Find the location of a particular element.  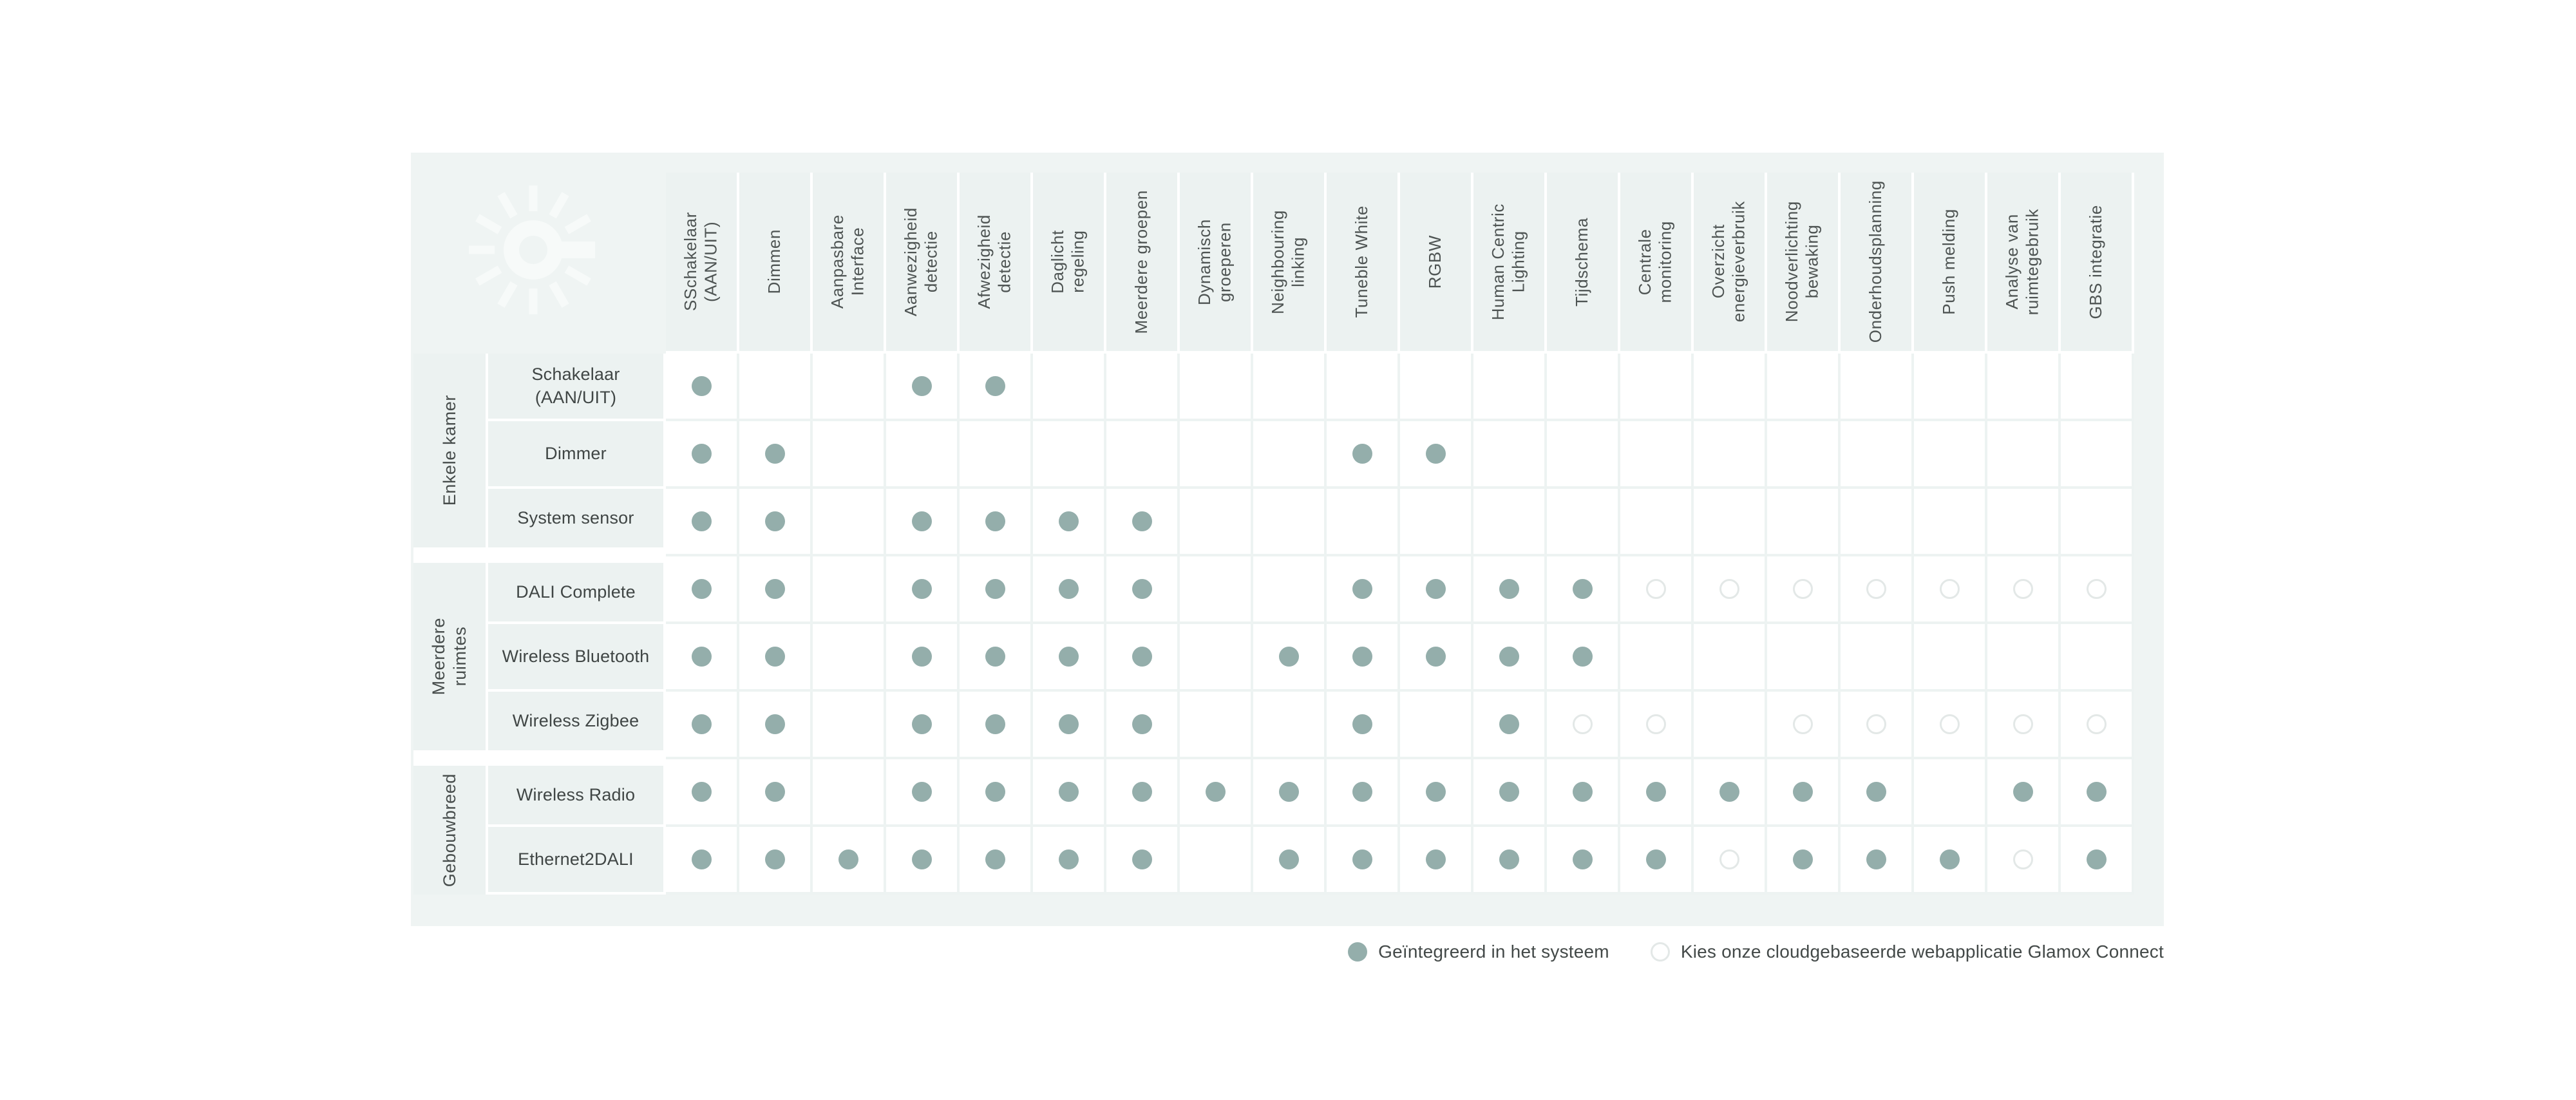

column-header: Daglicht regeling is located at coordinates (1069, 263).